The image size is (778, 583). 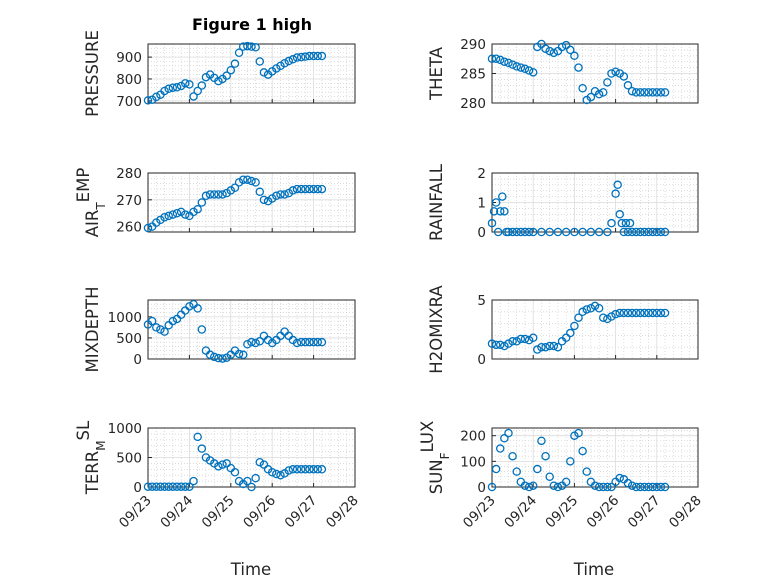 I want to click on y-tick-label: 700, so click(x=129, y=102).